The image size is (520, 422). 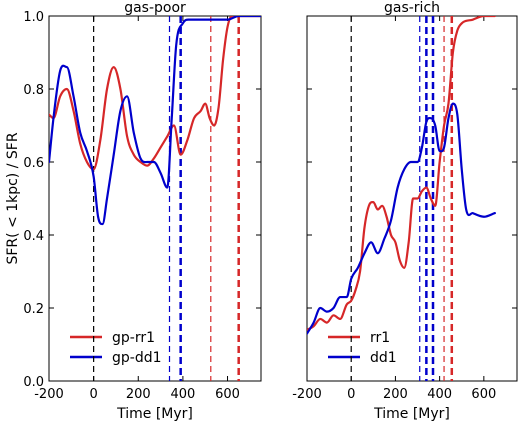 I want to click on legend-entry-gp-rr1: gp-rr1, so click(x=133, y=338).